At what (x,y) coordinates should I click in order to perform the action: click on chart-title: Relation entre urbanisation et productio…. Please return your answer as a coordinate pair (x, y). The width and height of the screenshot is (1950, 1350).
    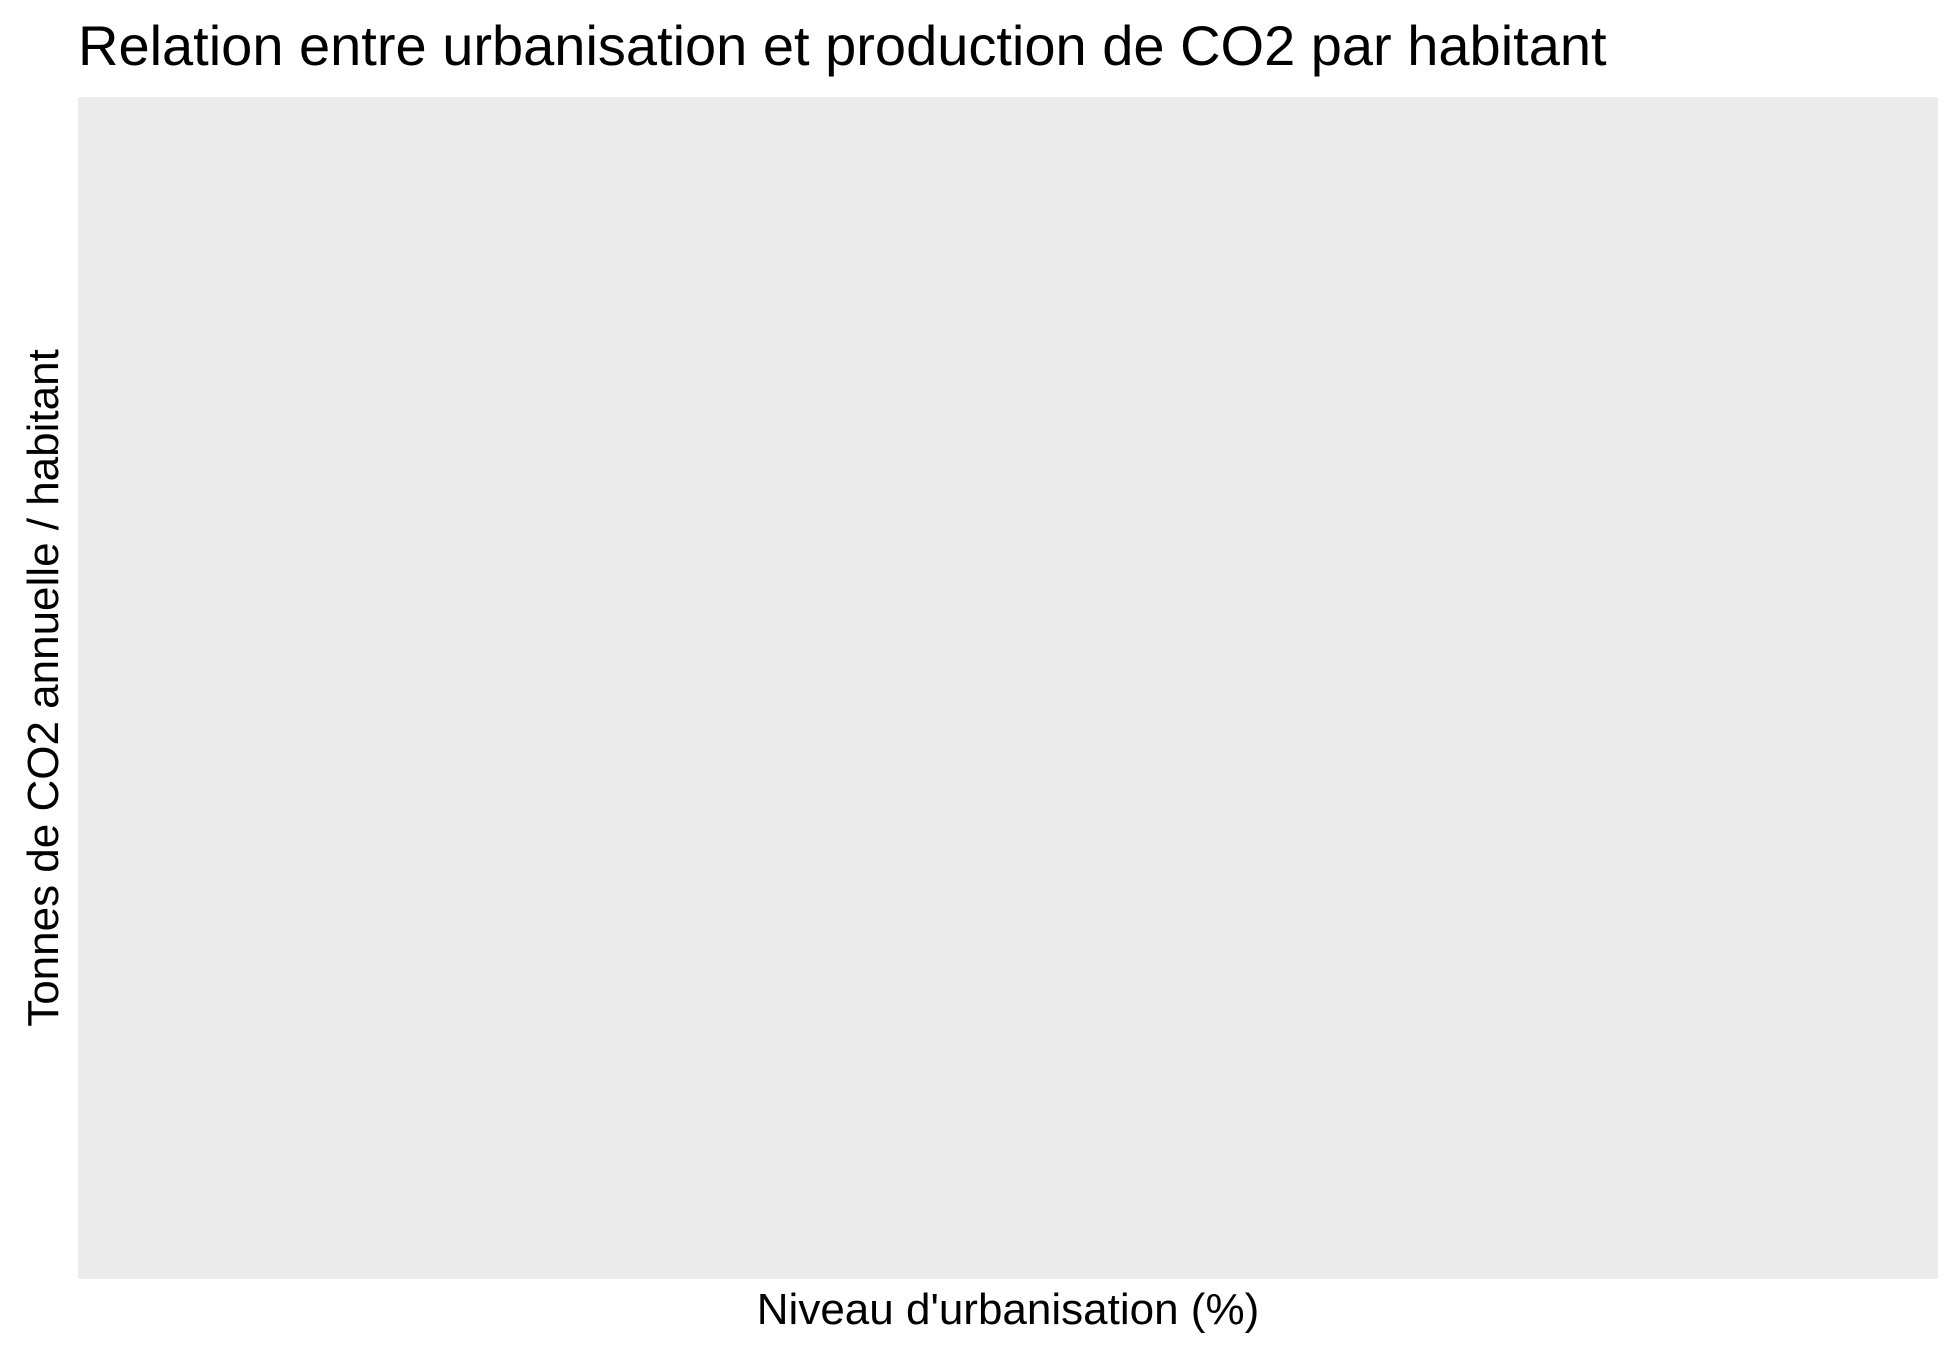
    Looking at the image, I should click on (842, 45).